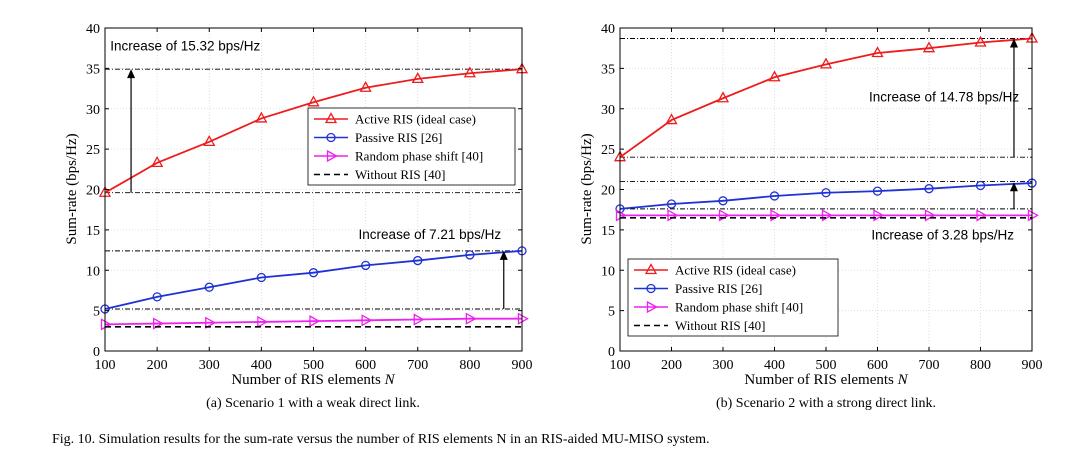  Describe the element at coordinates (400, 174) in the screenshot. I see `legend-label: Without RIS [40]` at that location.